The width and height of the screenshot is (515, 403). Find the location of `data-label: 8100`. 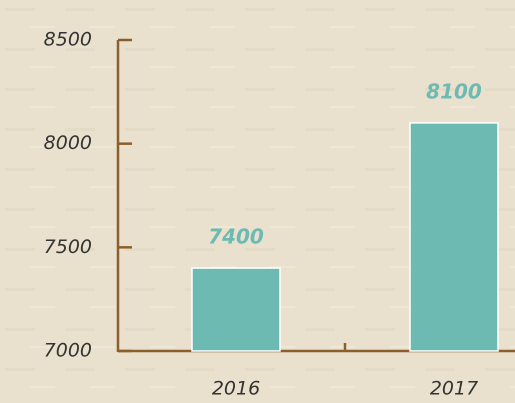

data-label: 8100 is located at coordinates (454, 91).